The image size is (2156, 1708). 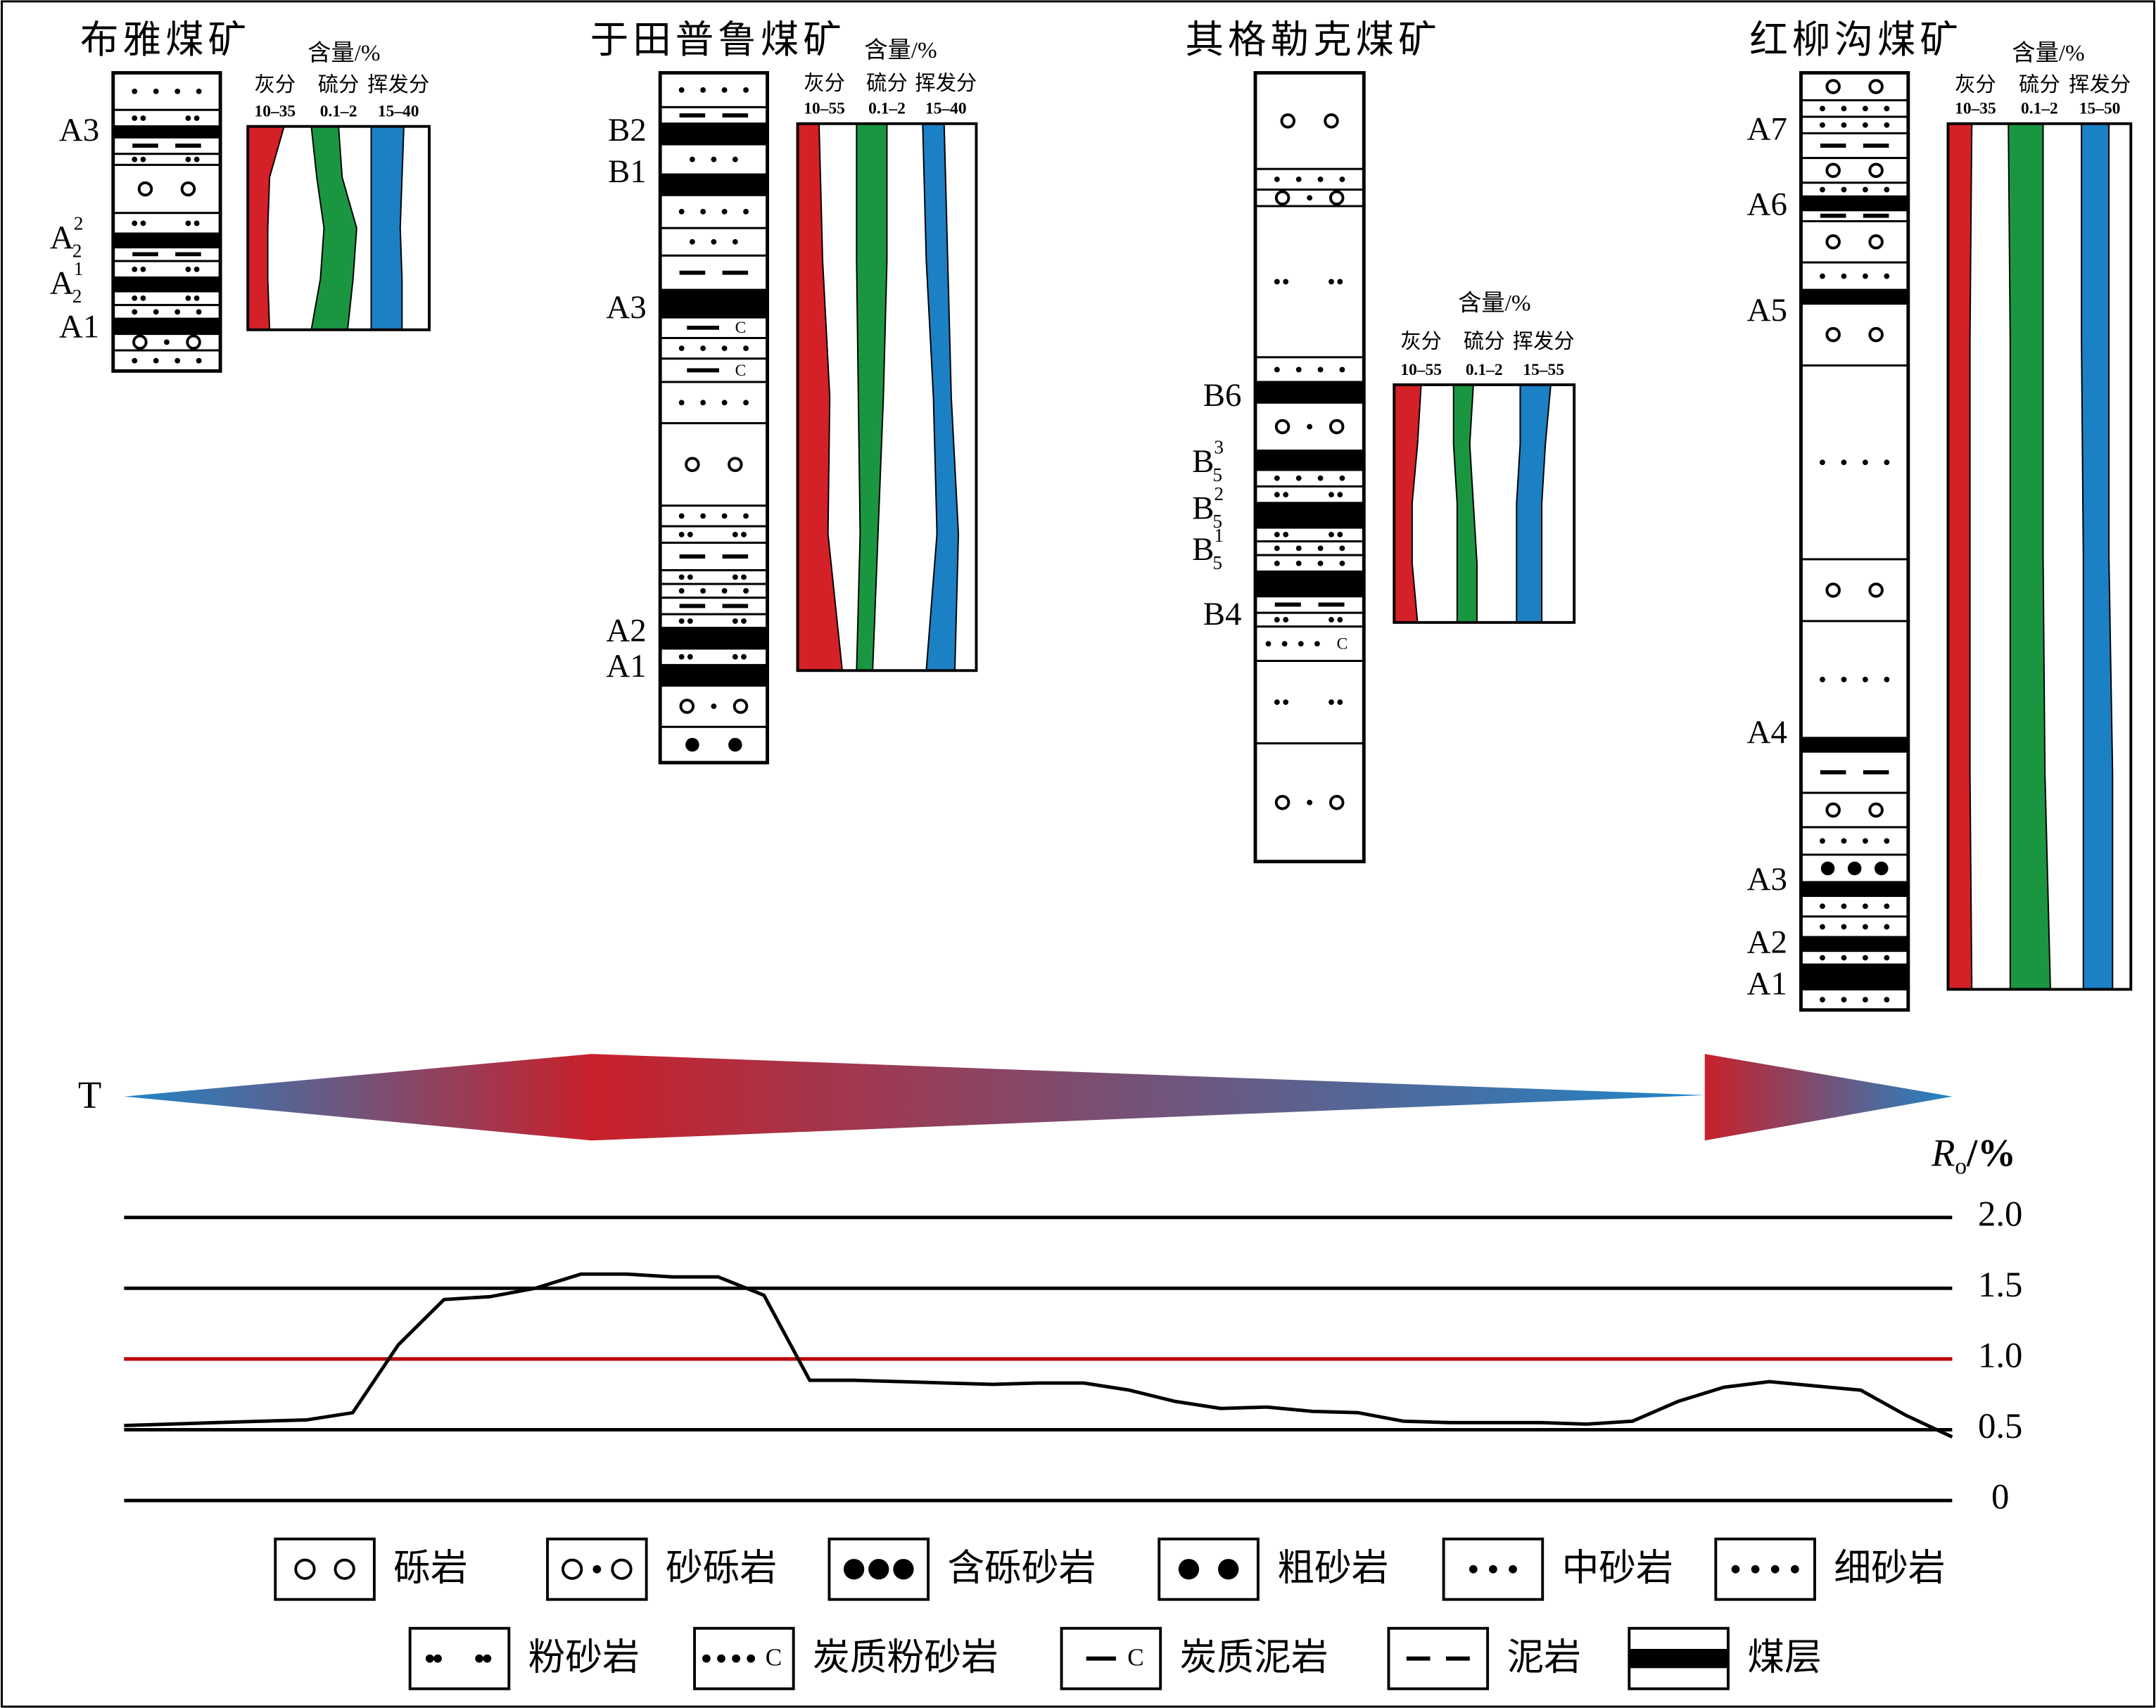 I want to click on y-tick-label: 2.0, so click(x=2000, y=1213).